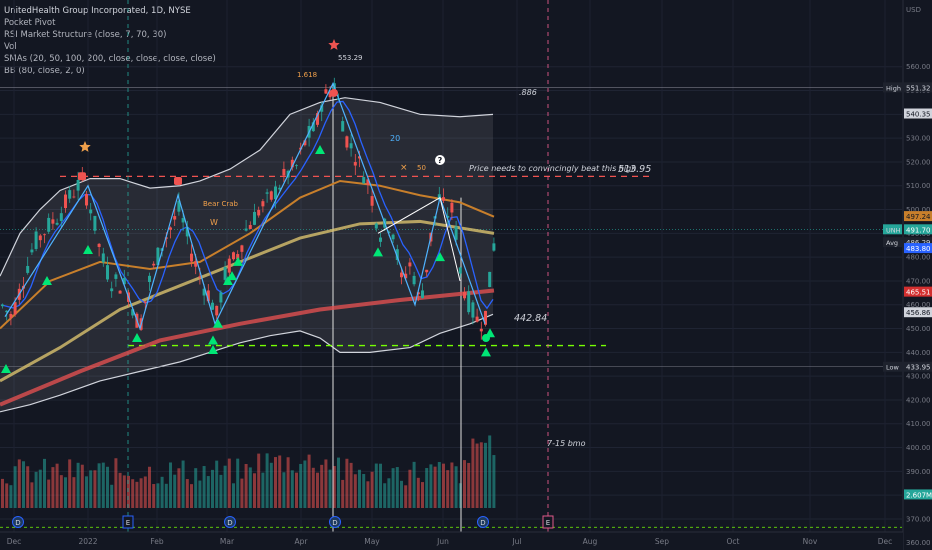 This screenshot has width=932, height=550. What do you see at coordinates (482, 523) in the screenshot?
I see `event-marker-label: D` at bounding box center [482, 523].